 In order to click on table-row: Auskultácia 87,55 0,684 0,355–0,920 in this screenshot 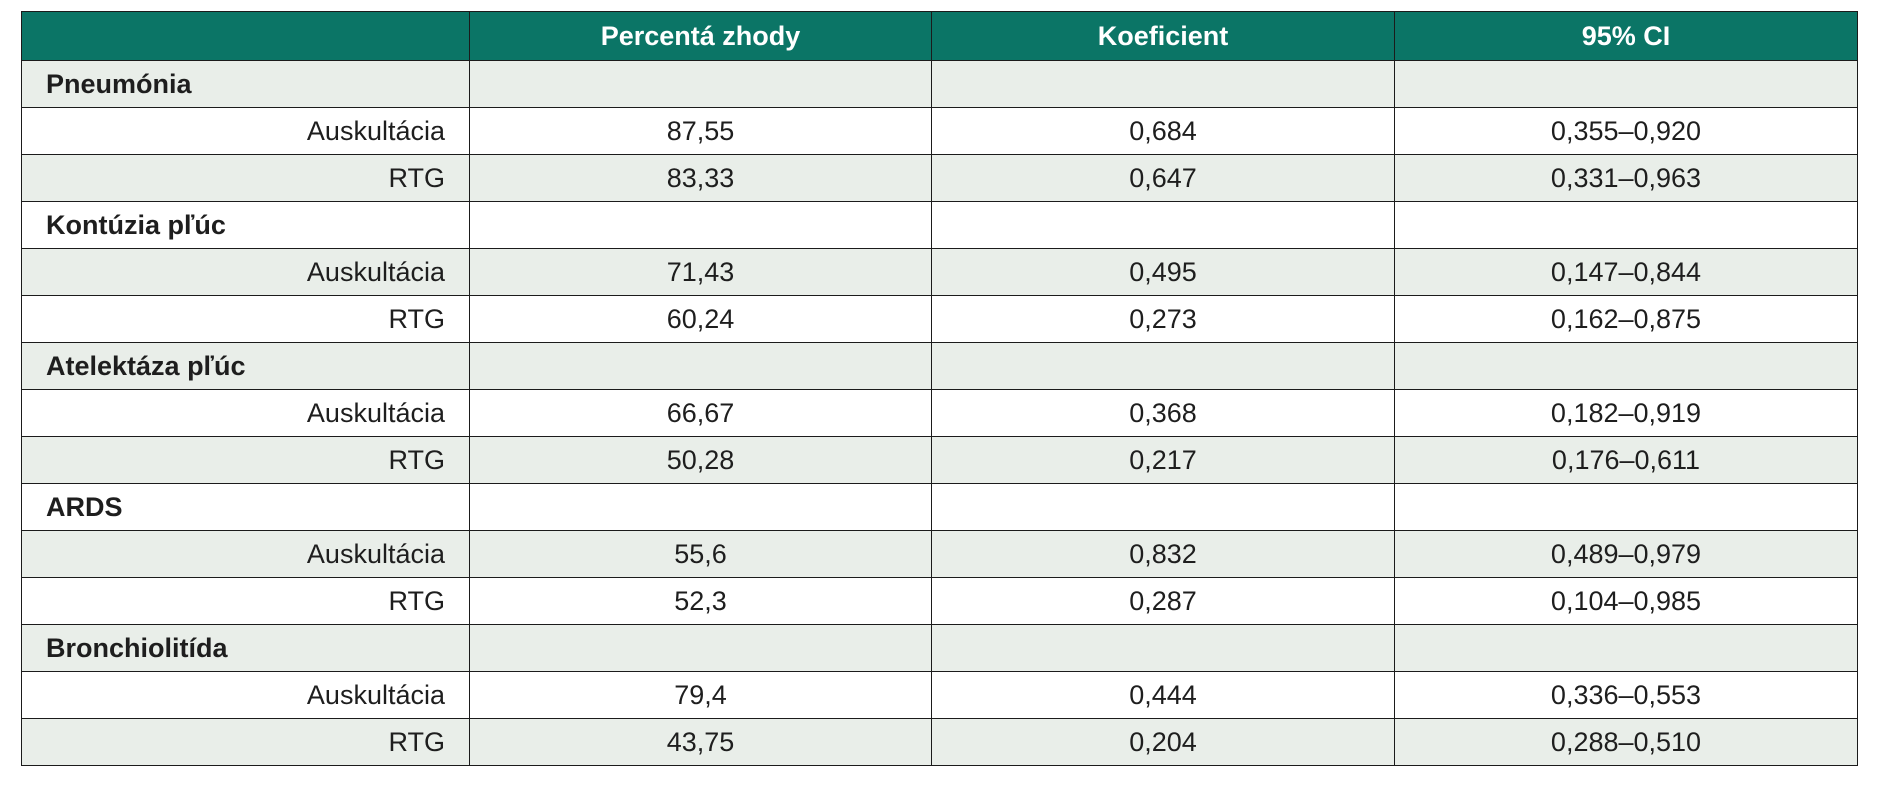, I will do `click(939, 131)`.